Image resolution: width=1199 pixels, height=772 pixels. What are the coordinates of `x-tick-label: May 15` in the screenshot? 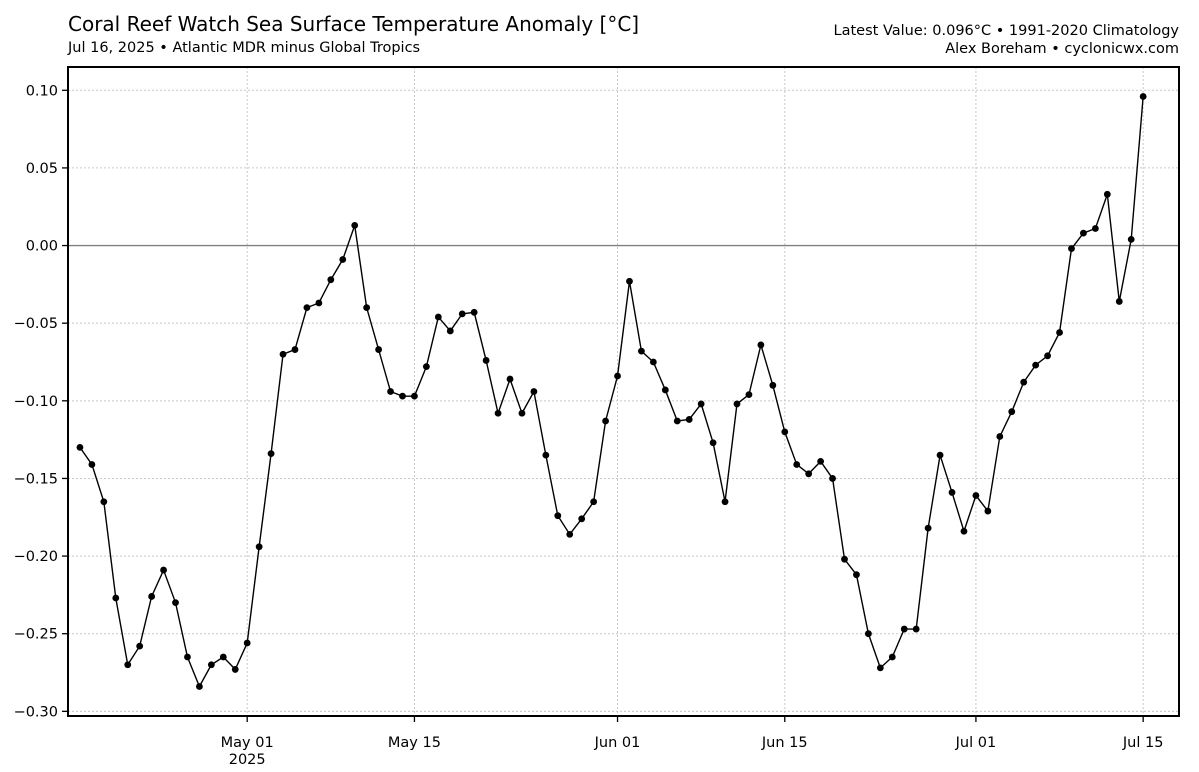 It's located at (414, 743).